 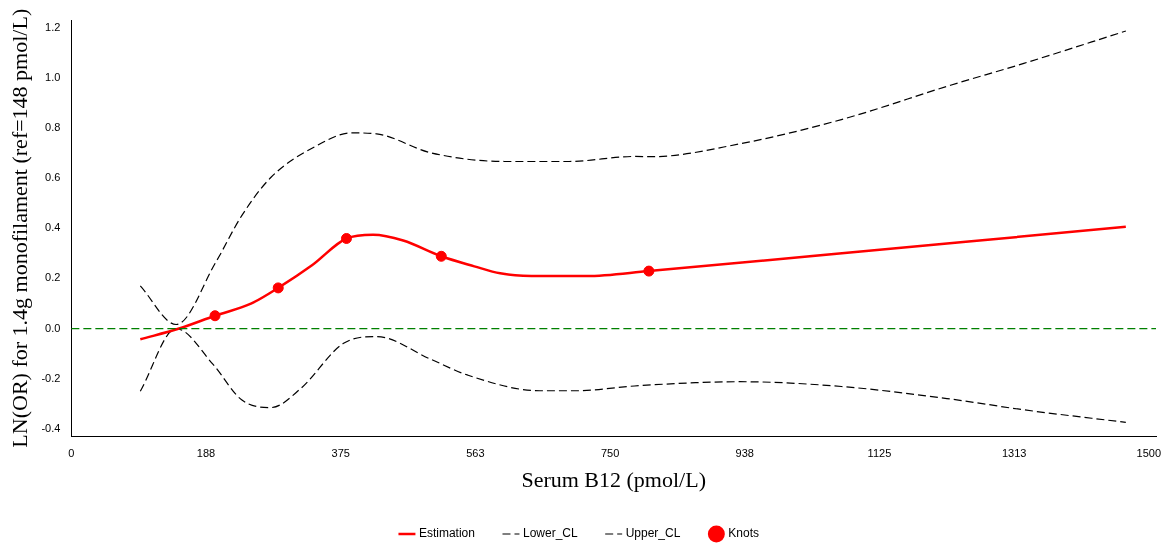 I want to click on x-tick-label: 0, so click(x=71, y=453).